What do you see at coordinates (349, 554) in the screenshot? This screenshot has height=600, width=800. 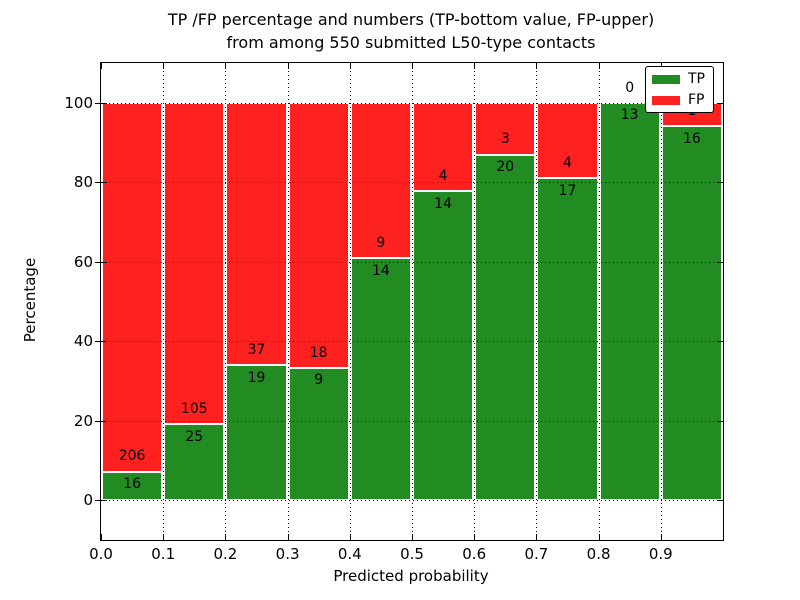 I see `x-tick-label: 0.4` at bounding box center [349, 554].